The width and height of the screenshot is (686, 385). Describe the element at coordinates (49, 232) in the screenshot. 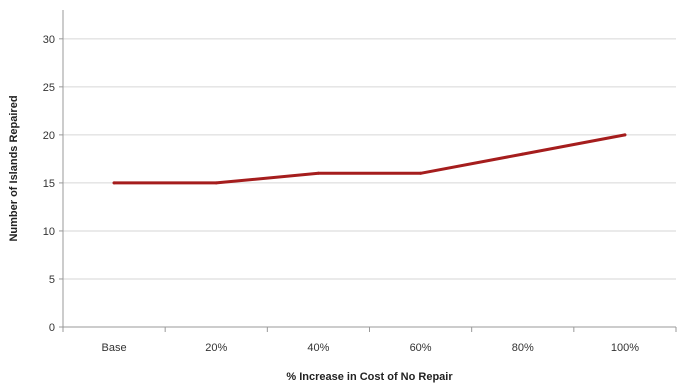

I see `y-tick-label: 10` at that location.